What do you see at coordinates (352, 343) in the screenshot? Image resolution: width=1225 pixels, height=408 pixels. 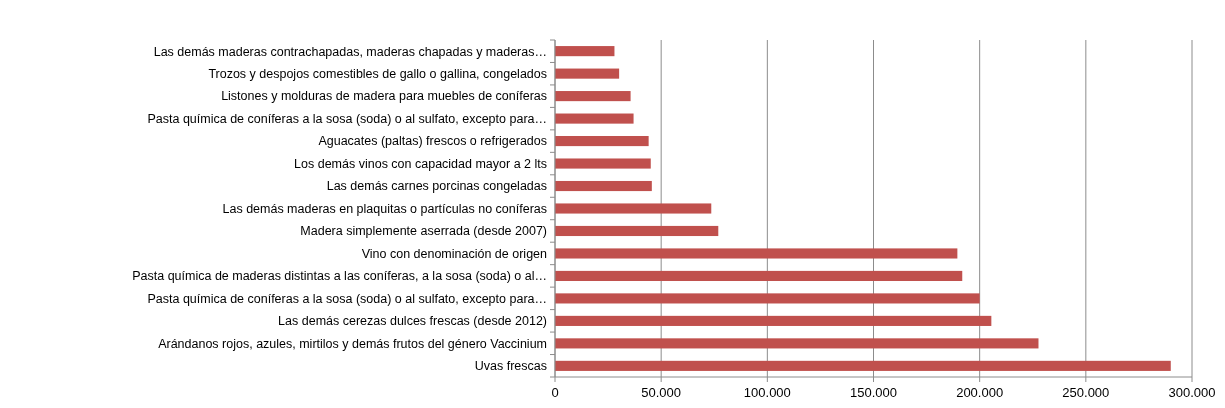 I see `y-tick-label: Arándanos rojos, azules, mirtilos y demás frutos del género Vaccinium` at bounding box center [352, 343].